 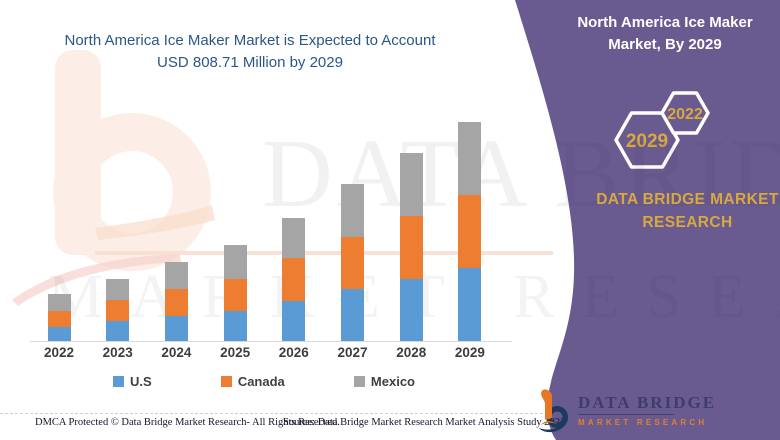 I want to click on legend-item-canada: Canada, so click(x=252, y=381).